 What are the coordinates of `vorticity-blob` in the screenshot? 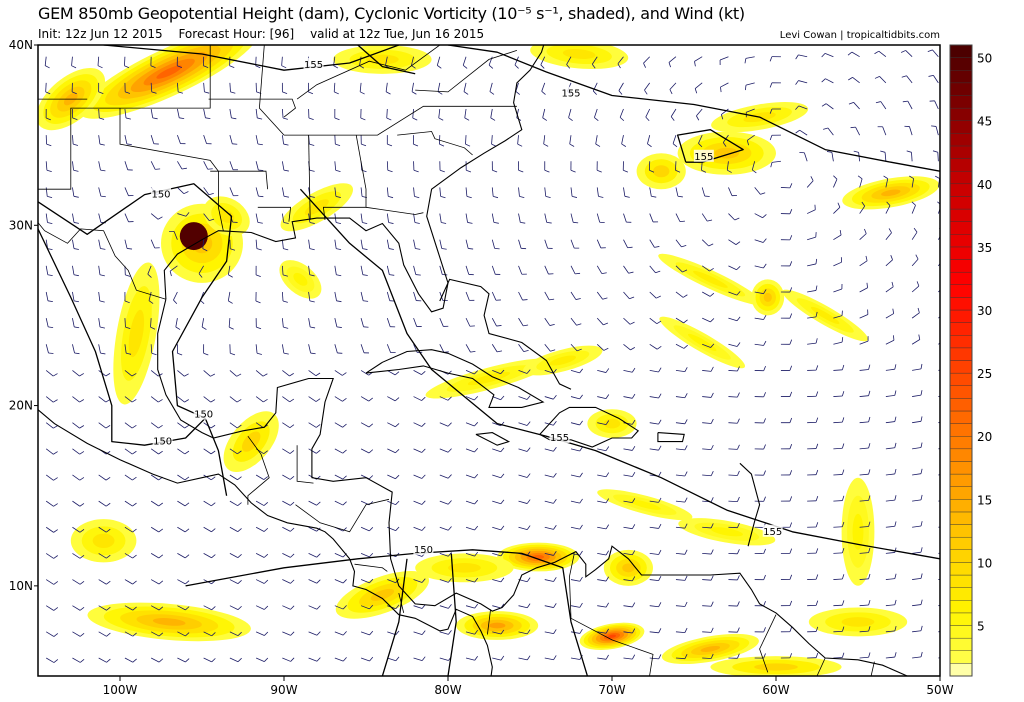 It's located at (891, 193).